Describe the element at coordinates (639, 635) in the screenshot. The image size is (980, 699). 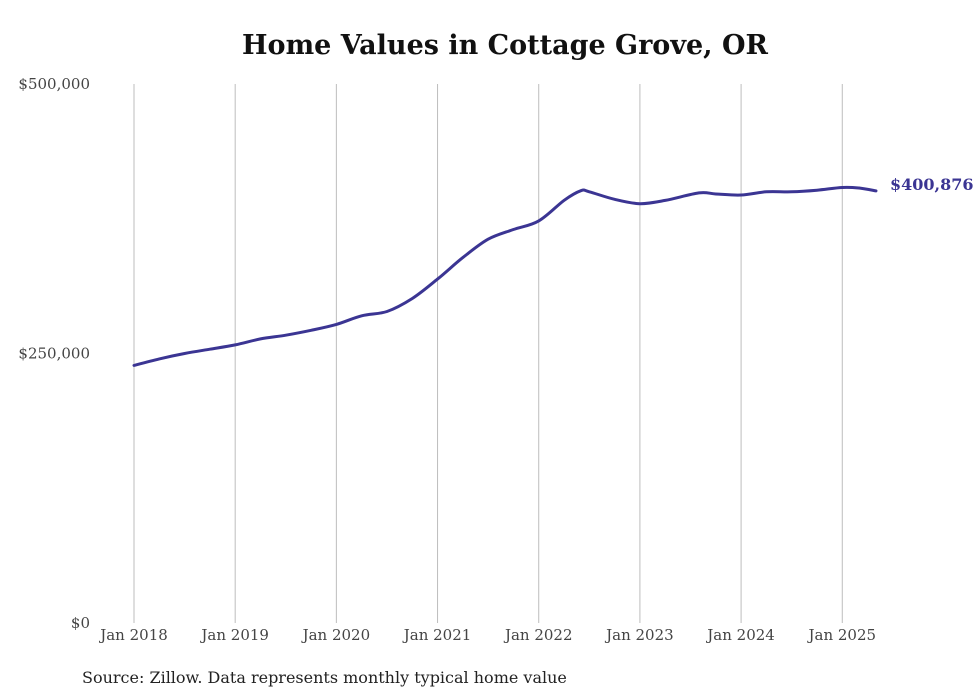
I see `x-tick-label: Jan 2023` at that location.